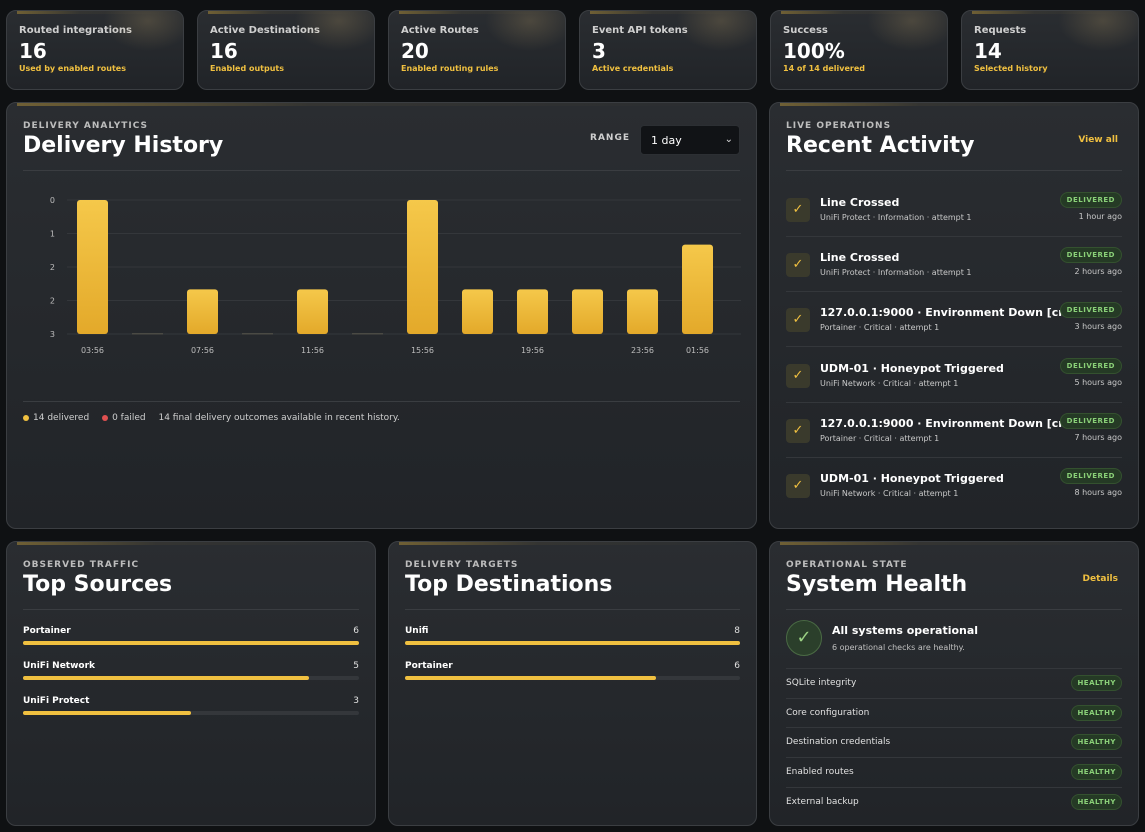 The width and height of the screenshot is (1145, 832). I want to click on stat-card-event-api-tokens: Event API tokens 3 Active credentials, so click(668, 50).